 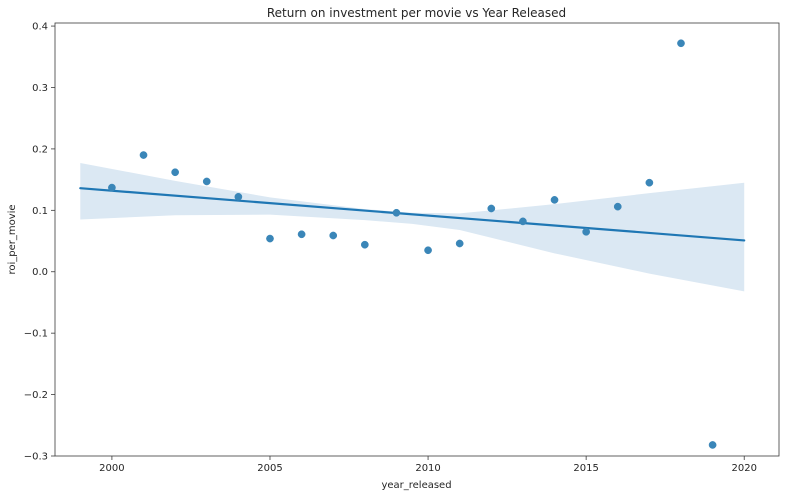 I want to click on x-tick-label: 2015, so click(x=585, y=468).